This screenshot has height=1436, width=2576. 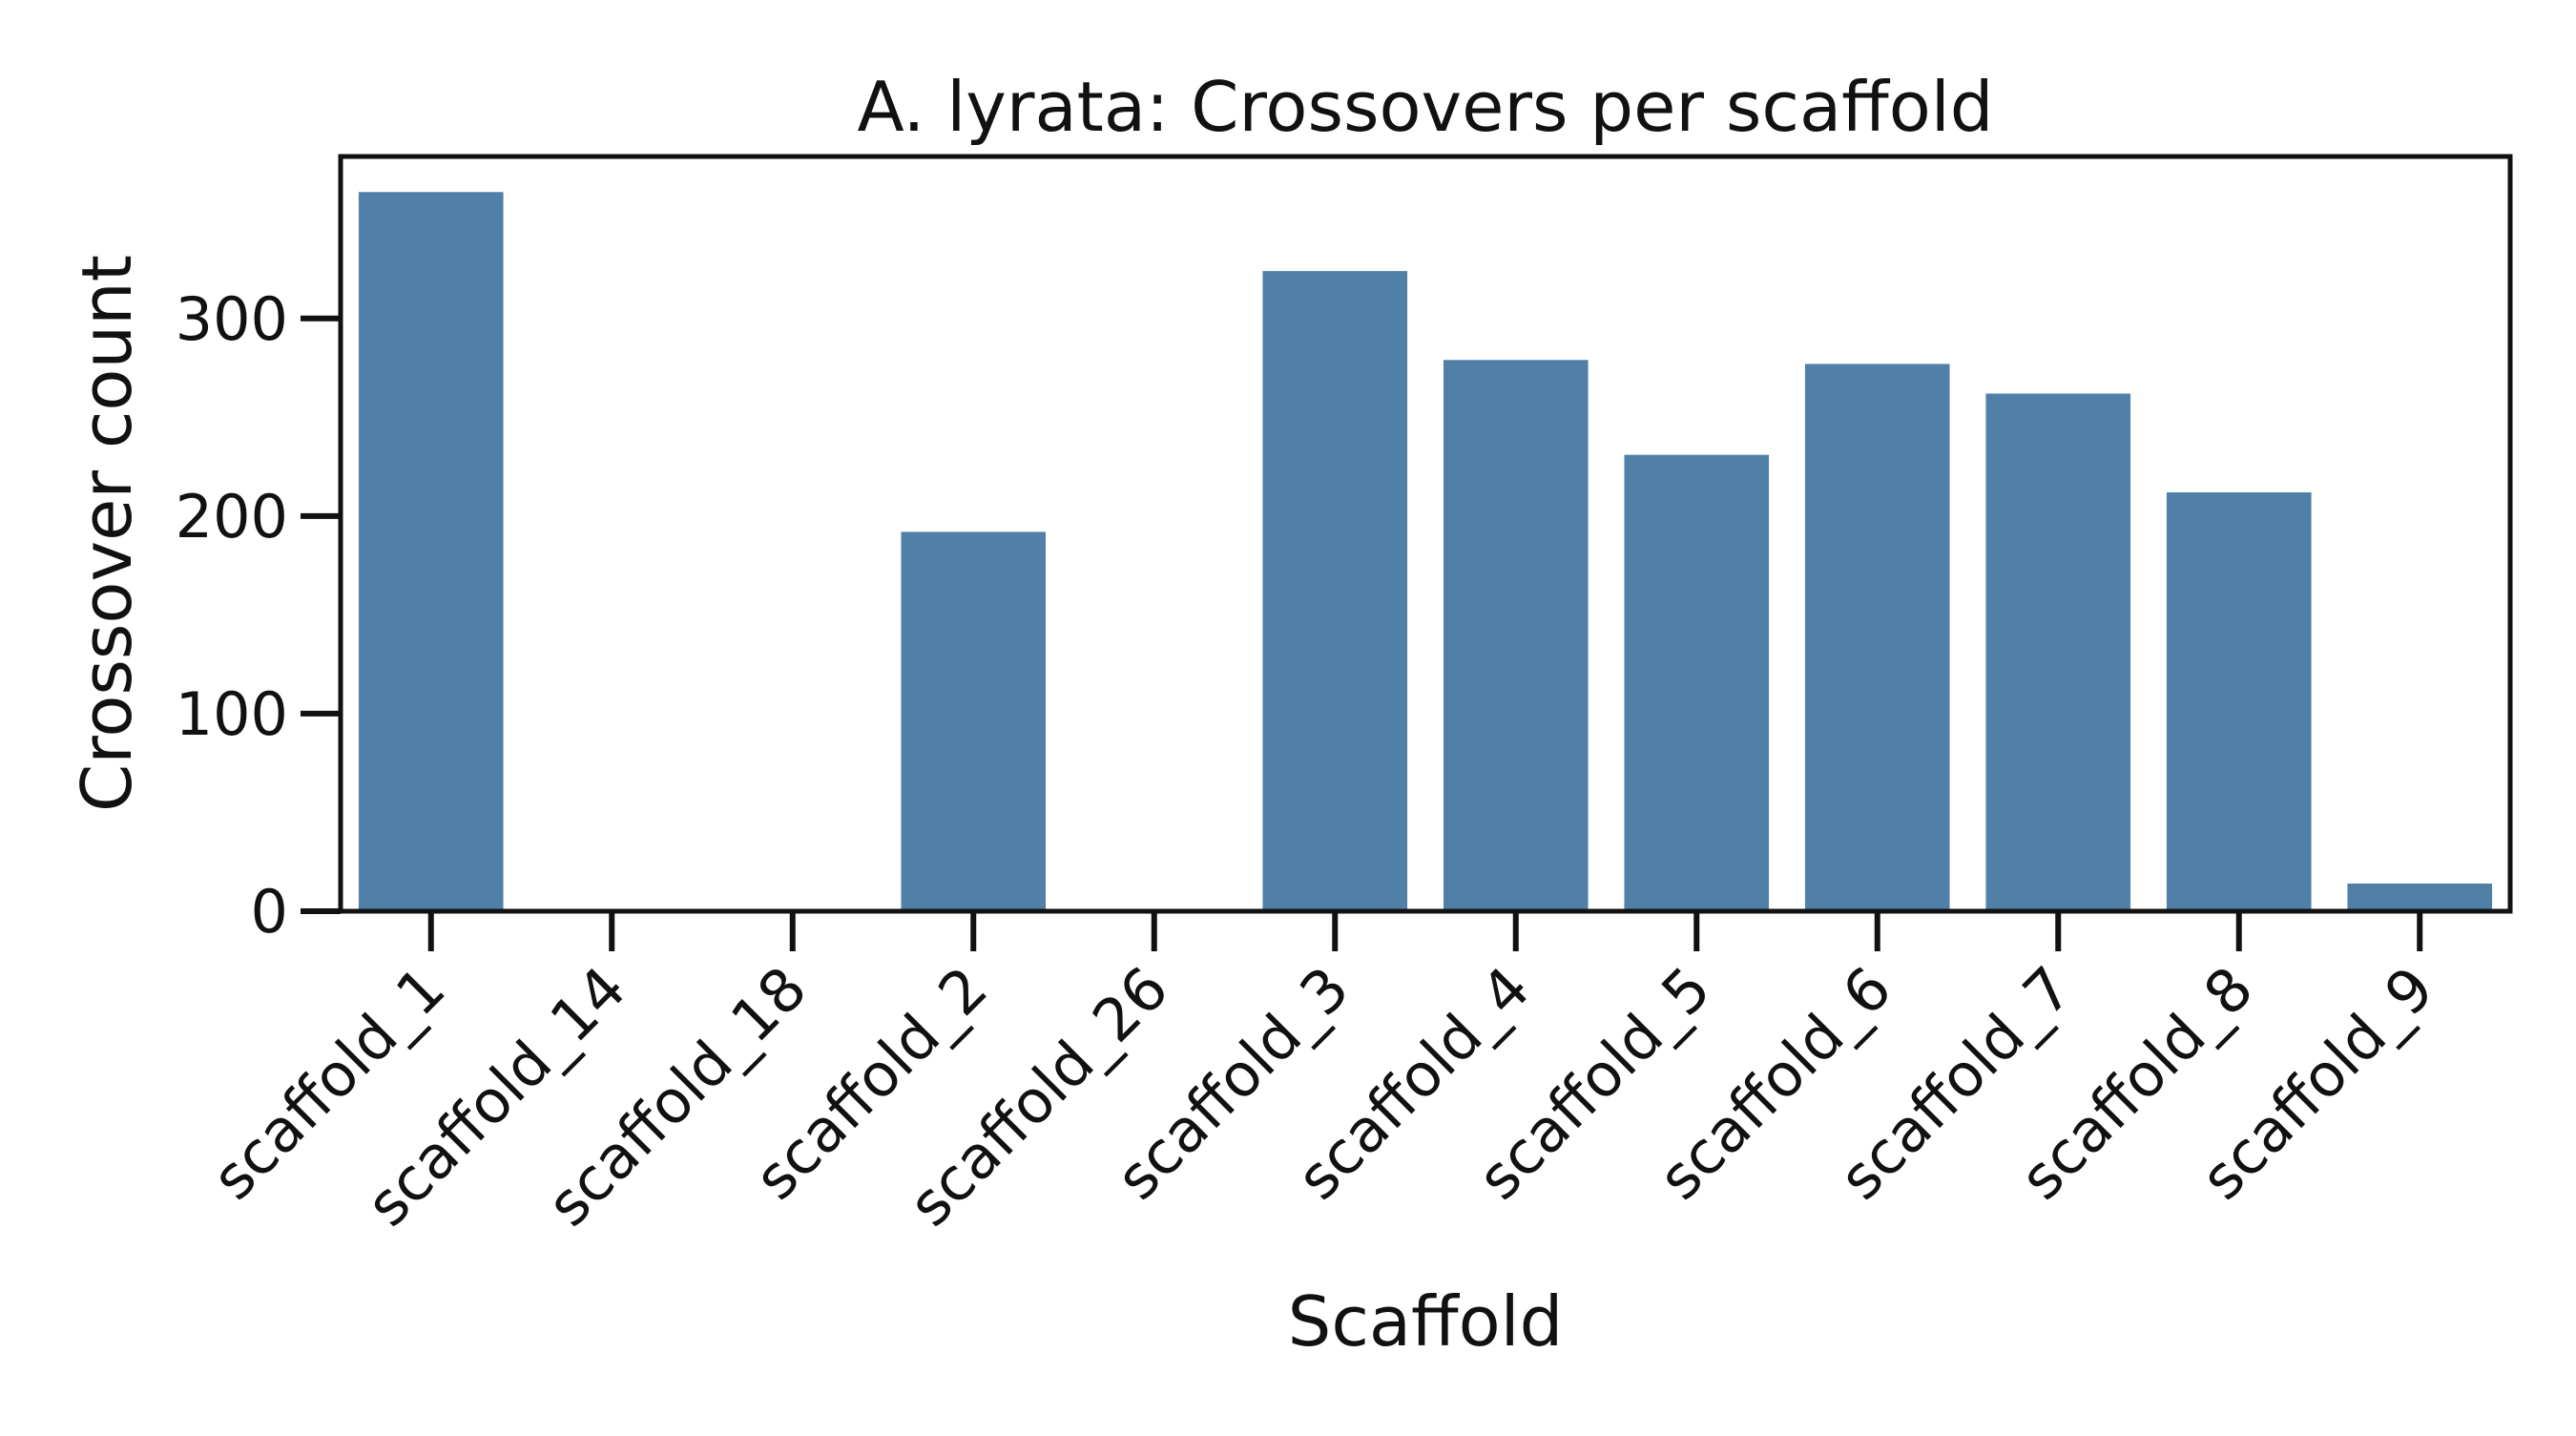 What do you see at coordinates (232, 714) in the screenshot?
I see `y-tick-label: 100` at bounding box center [232, 714].